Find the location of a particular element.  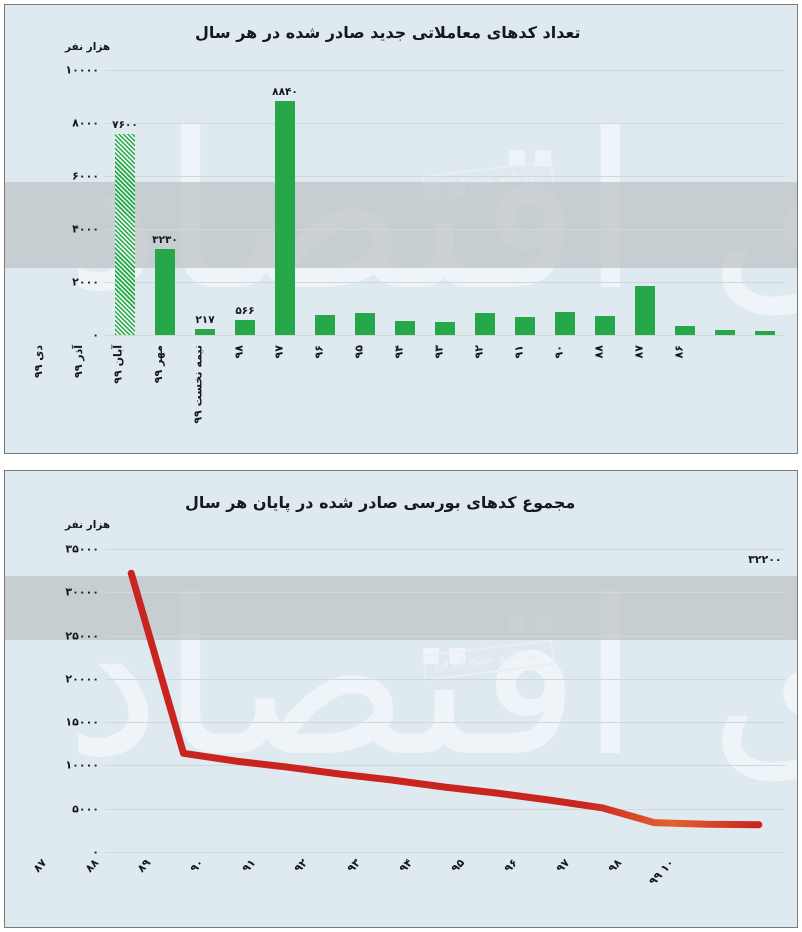

bar-value-label: ۲۱۷ is located at coordinates (205, 320).